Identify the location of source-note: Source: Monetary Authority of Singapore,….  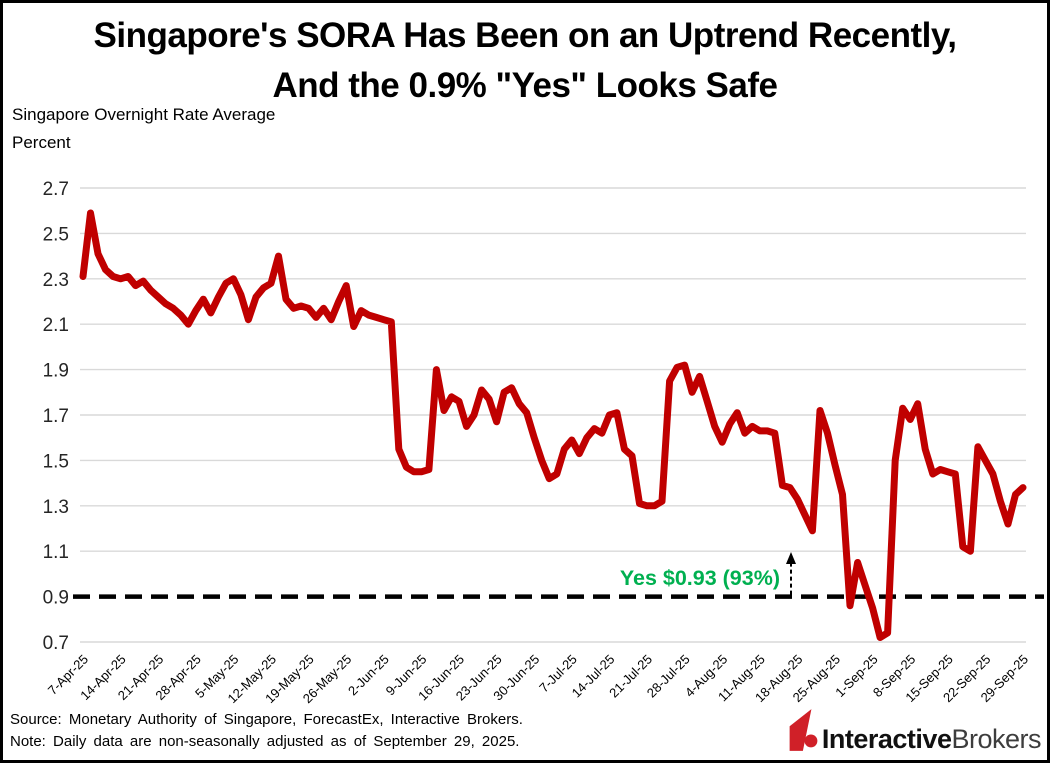
(266, 719).